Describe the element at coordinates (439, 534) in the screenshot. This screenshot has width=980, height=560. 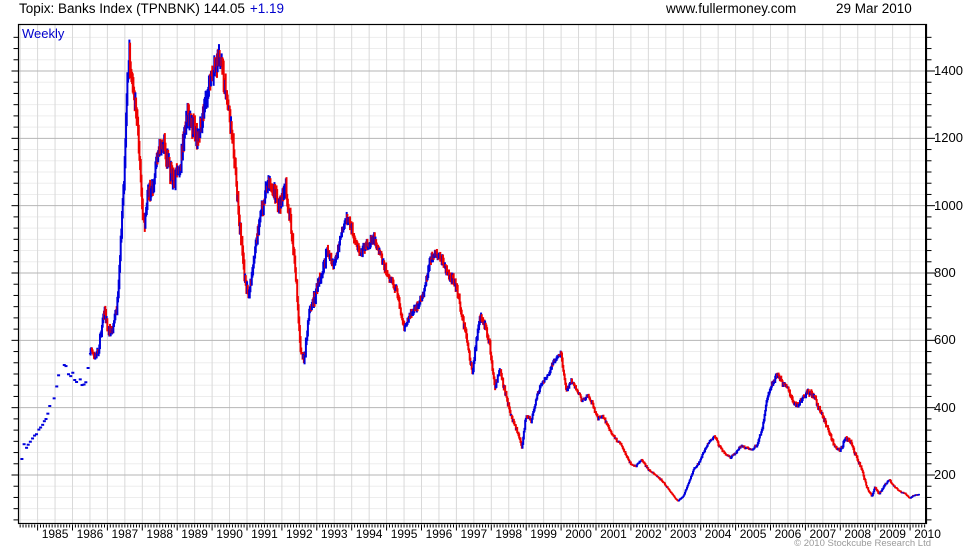
I see `x-axis-label: 1996` at that location.